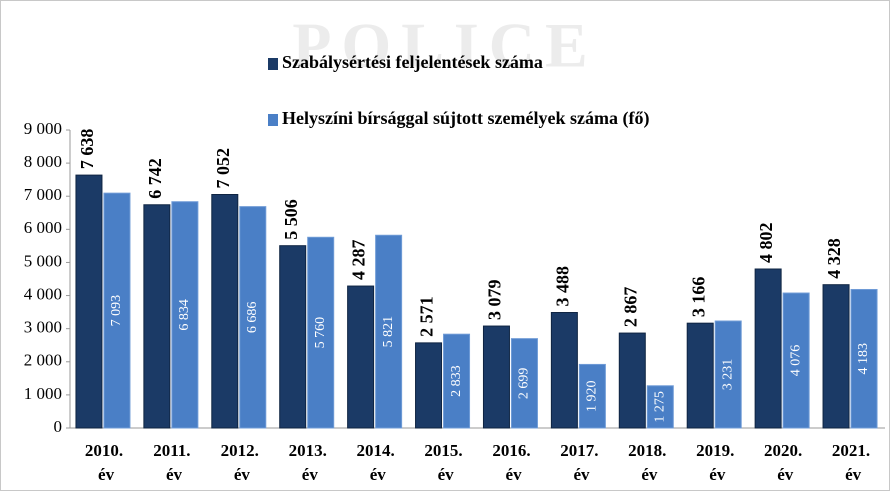 The height and width of the screenshot is (491, 890). Describe the element at coordinates (43, 194) in the screenshot. I see `y-tick-label: 7 000` at that location.